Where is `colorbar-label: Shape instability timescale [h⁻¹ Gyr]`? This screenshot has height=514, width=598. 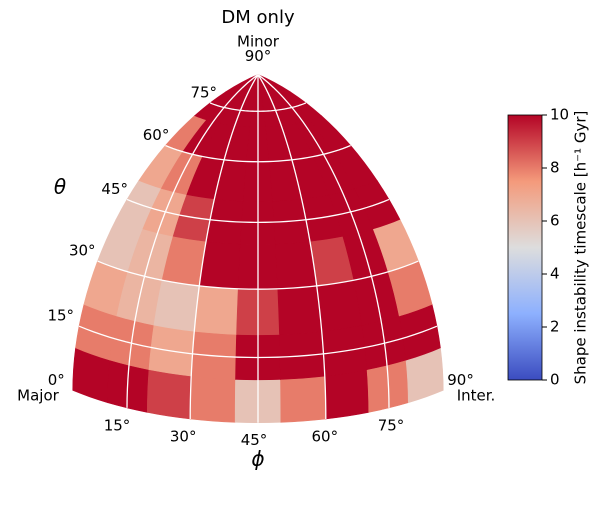 colorbar-label: Shape instability timescale [h⁻¹ Gyr] is located at coordinates (581, 248).